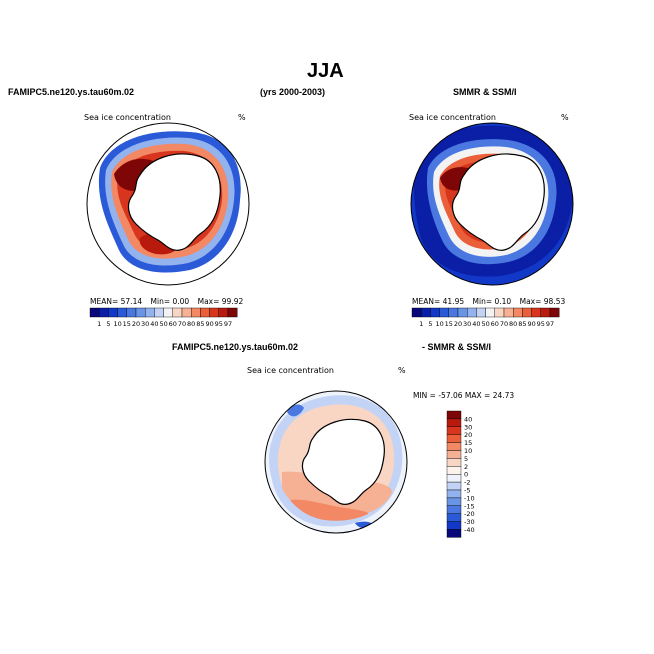 The height and width of the screenshot is (654, 654). I want to click on model-colorbar-tick-label: 40, so click(154, 324).